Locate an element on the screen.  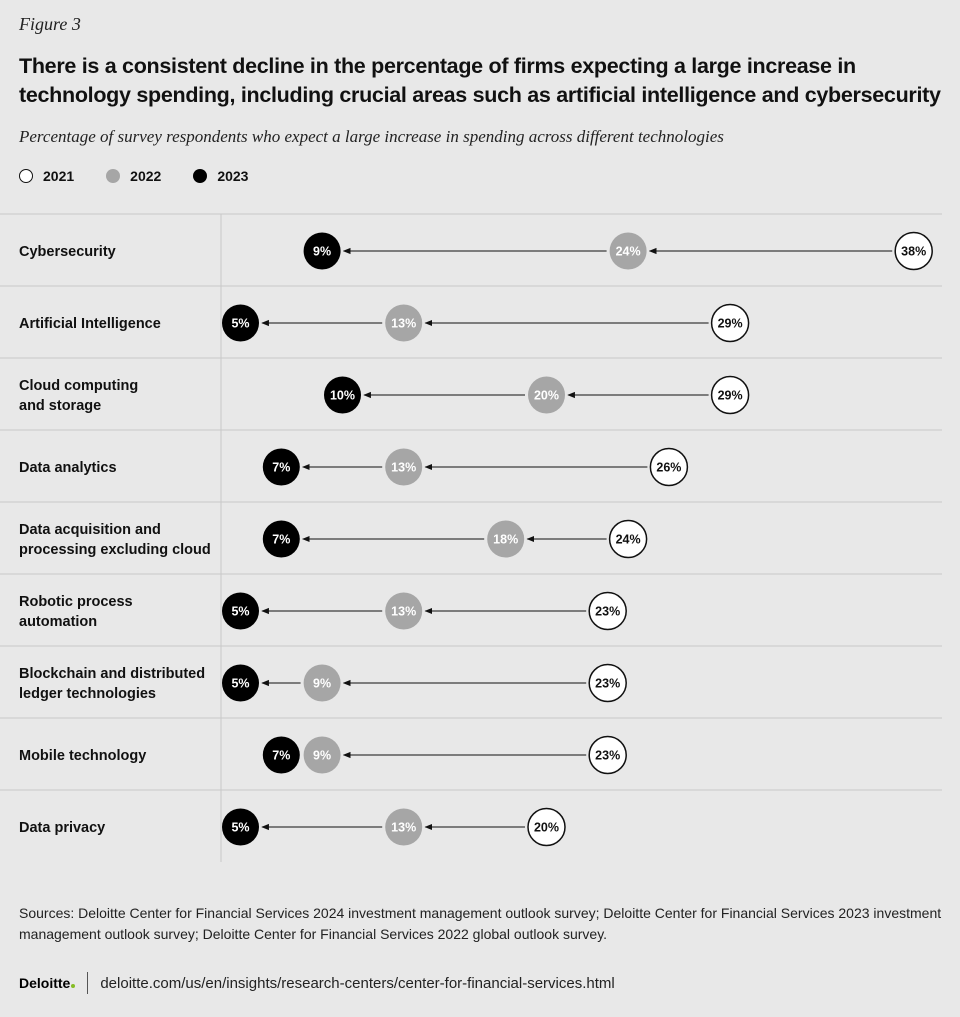
category-label: and storage is located at coordinates (60, 406).